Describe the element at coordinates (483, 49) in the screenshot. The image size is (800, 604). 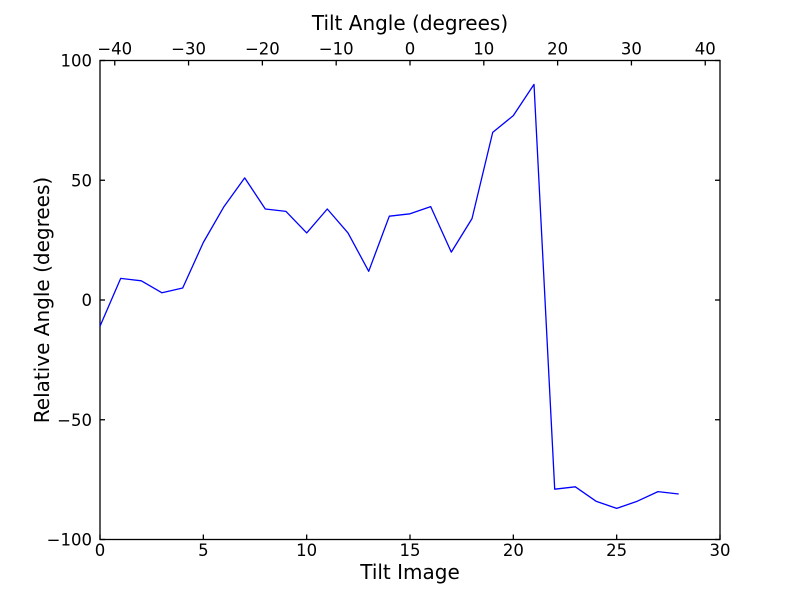
I see `top-x-tick-label: 10` at that location.